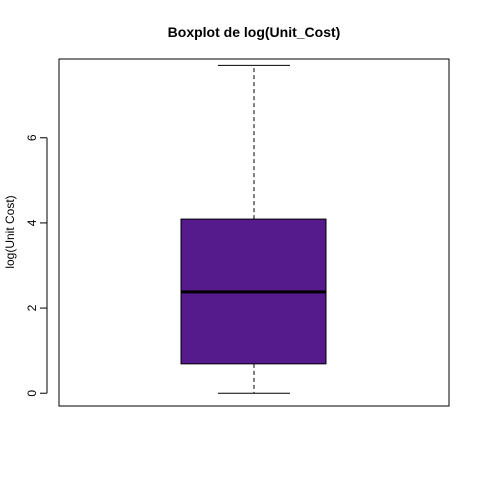  Describe the element at coordinates (254, 32) in the screenshot. I see `chart-title: Boxplot de log(Unit_Cost)` at that location.